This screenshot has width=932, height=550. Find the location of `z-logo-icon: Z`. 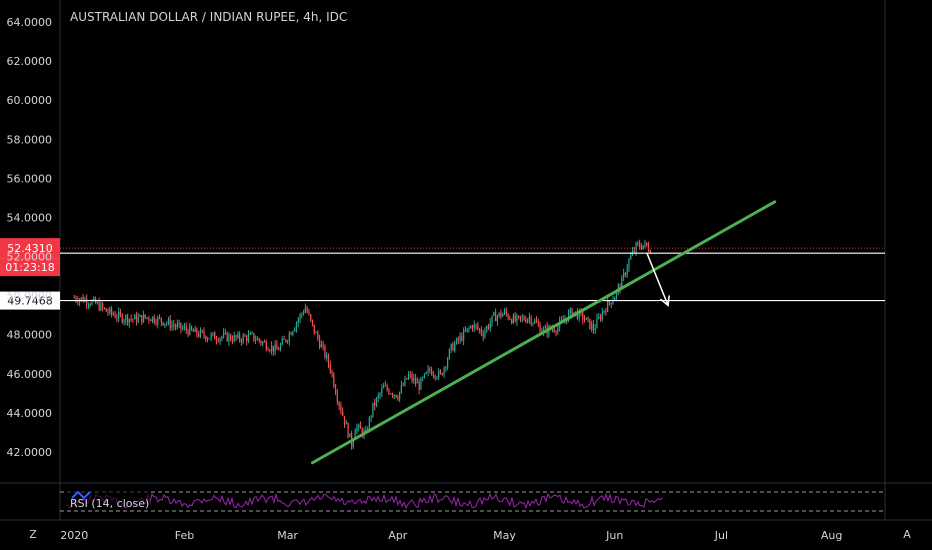

z-logo-icon: Z is located at coordinates (33, 534).